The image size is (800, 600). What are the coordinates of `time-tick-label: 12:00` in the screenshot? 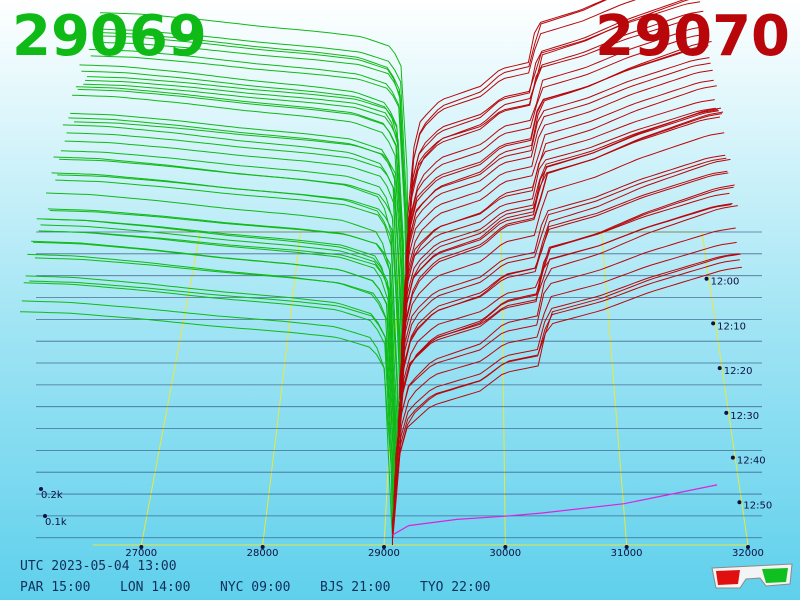 It's located at (725, 282).